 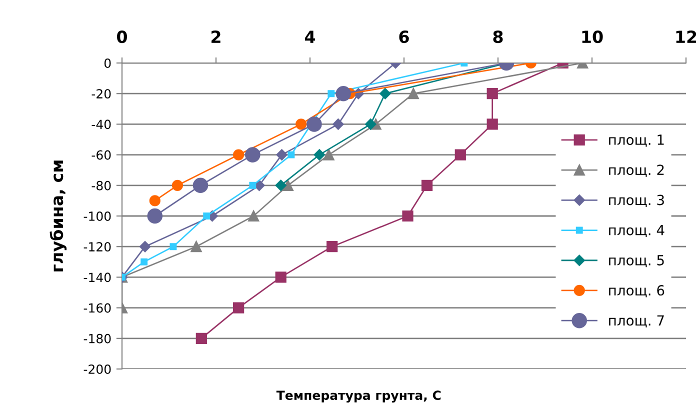 I want to click on x-tick-label: 8, so click(x=498, y=37).